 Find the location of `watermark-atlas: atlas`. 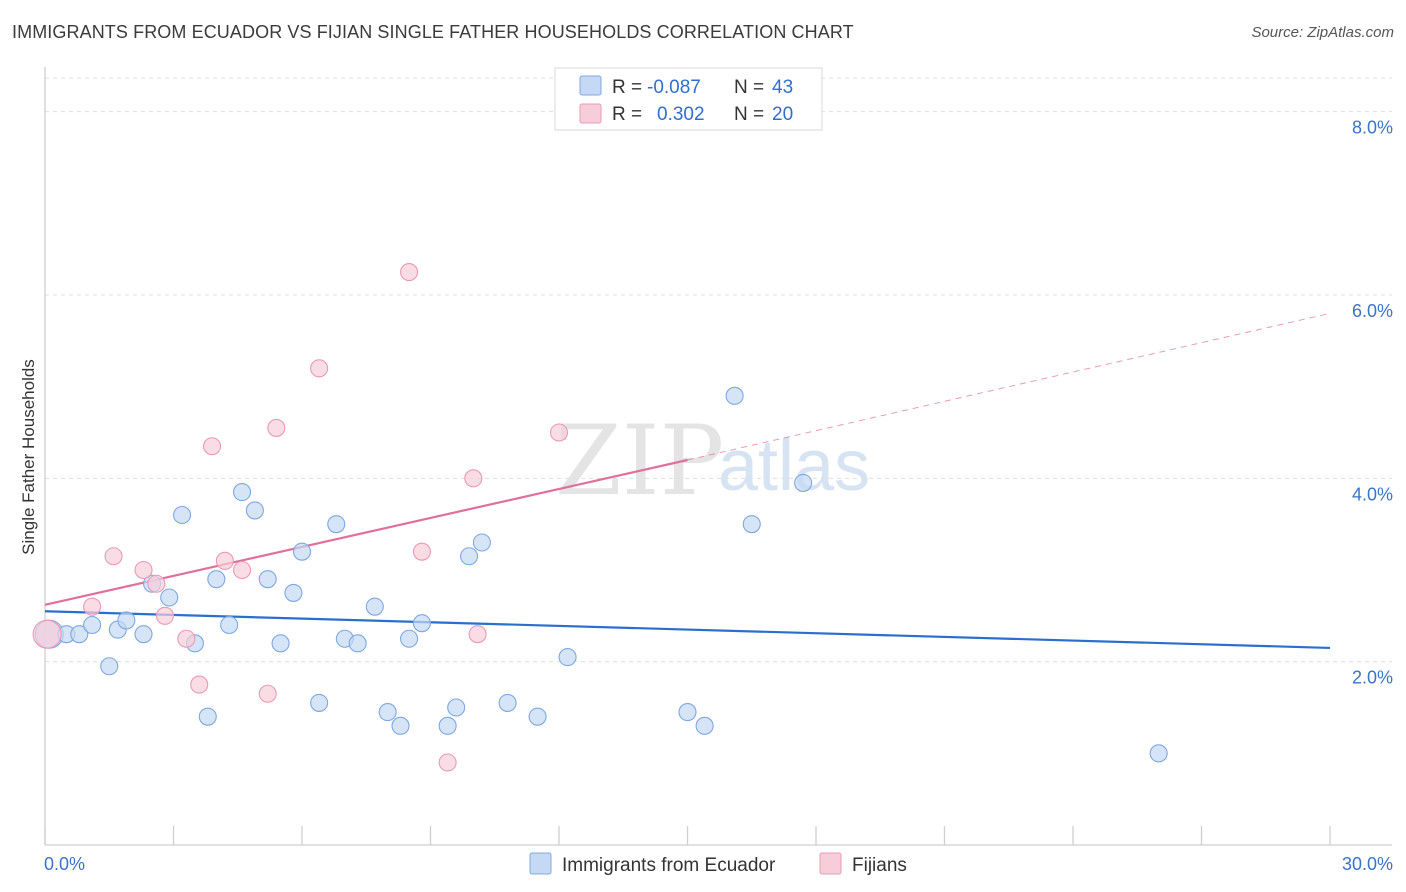

watermark-atlas: atlas is located at coordinates (794, 466).